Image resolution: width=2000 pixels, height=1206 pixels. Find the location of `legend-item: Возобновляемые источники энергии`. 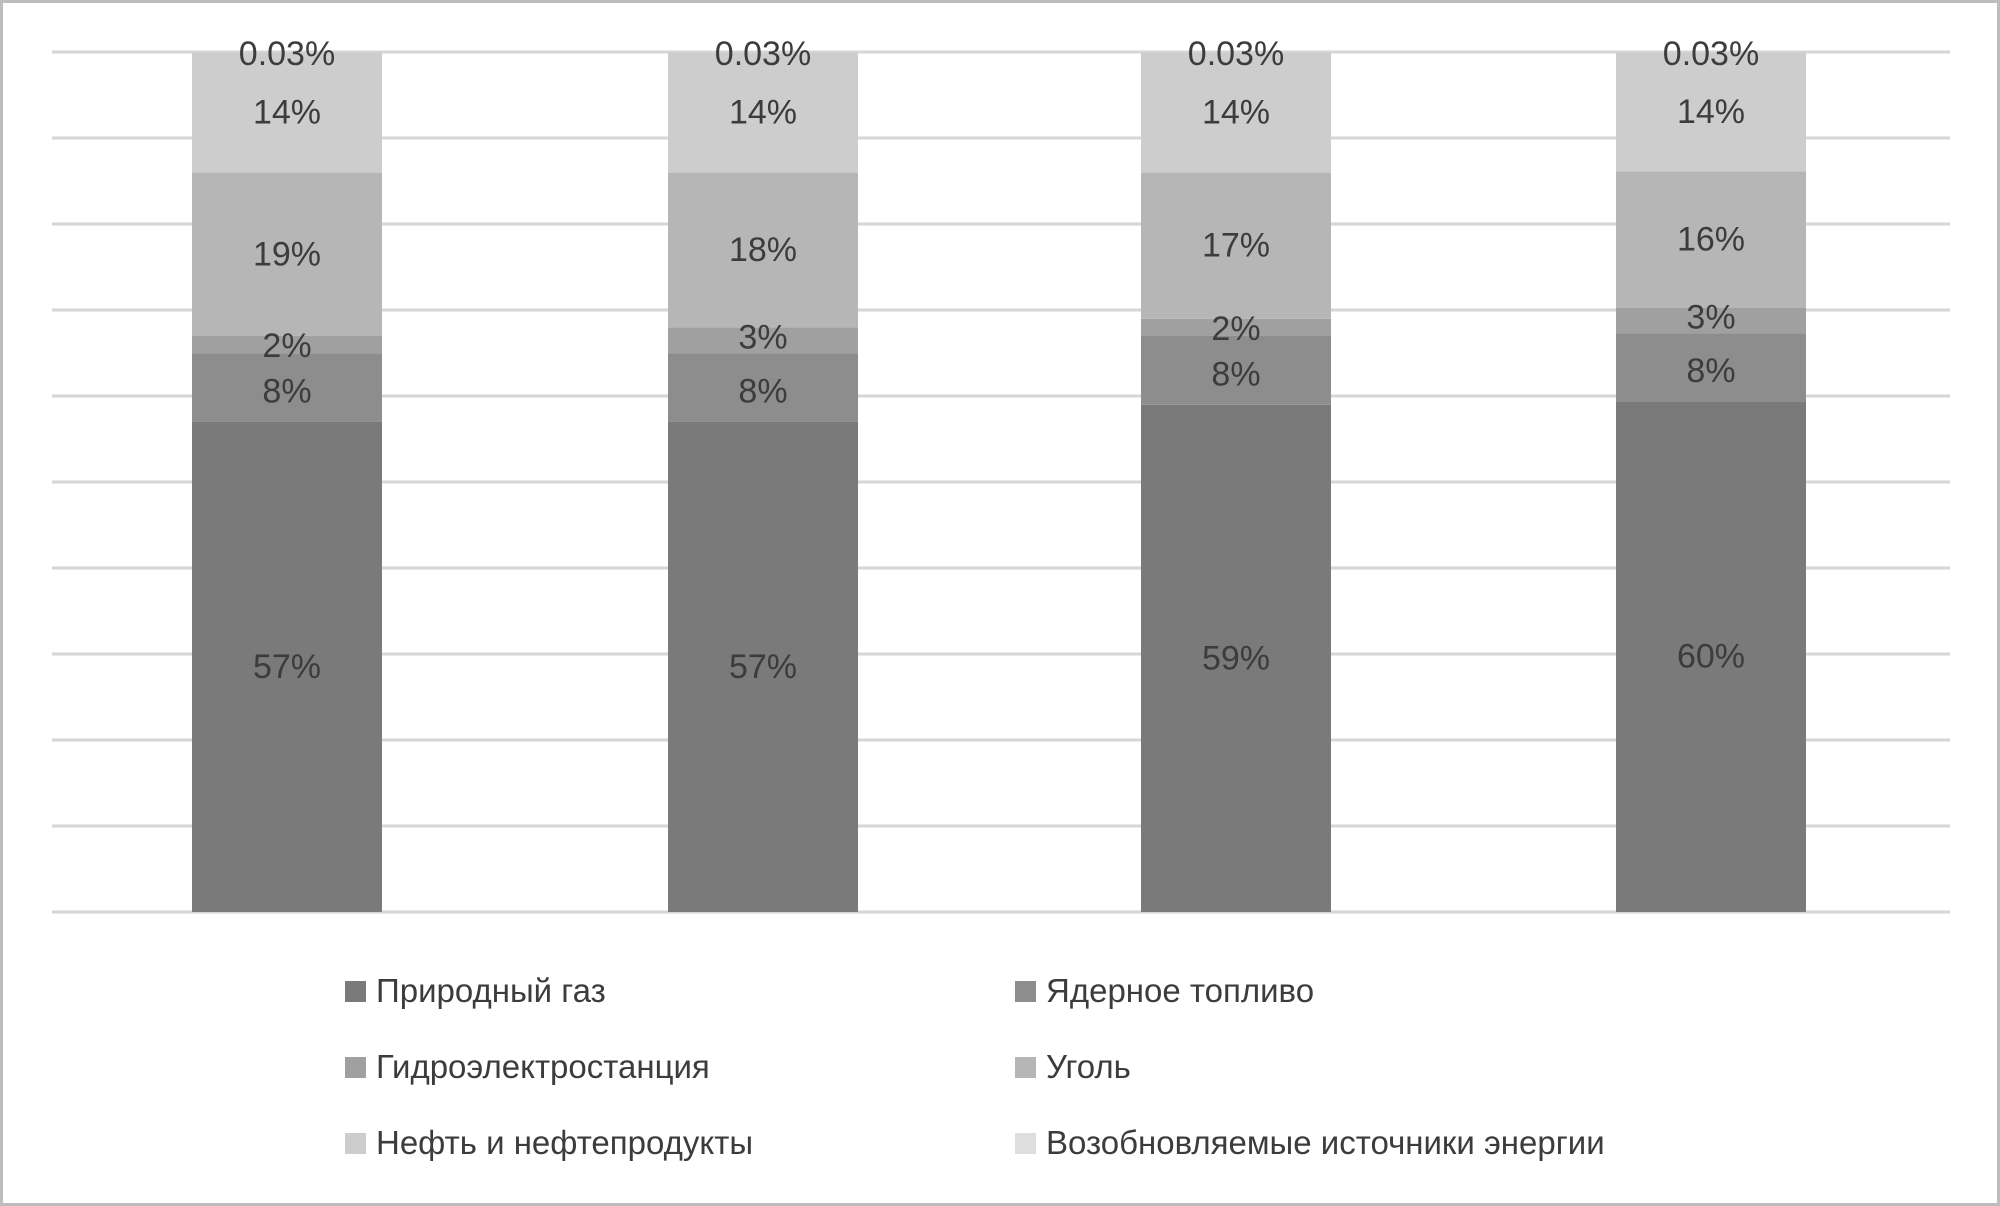

legend-item: Возобновляемые источники энергии is located at coordinates (1415, 1143).